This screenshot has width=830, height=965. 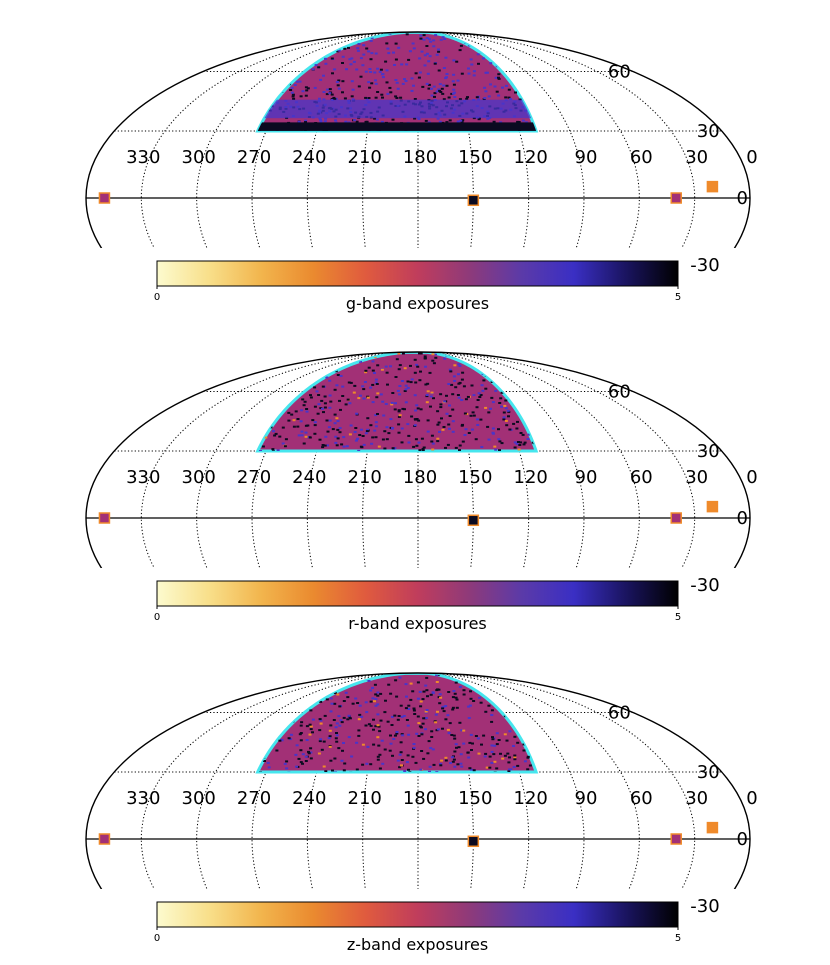 I want to click on colorbar-z-band: 0 5 z-band exposures, so click(x=417, y=927).